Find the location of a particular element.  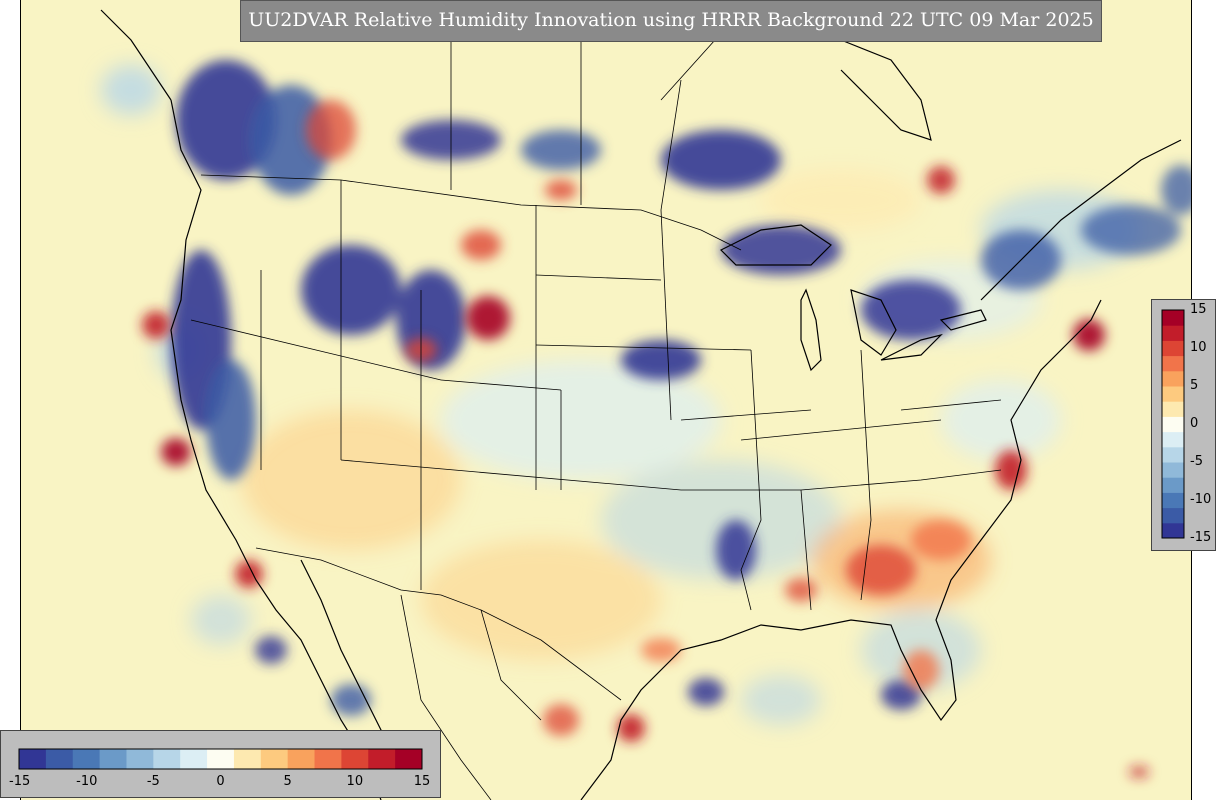

colorbar-horizontal-tick-label: 15 is located at coordinates (422, 781).